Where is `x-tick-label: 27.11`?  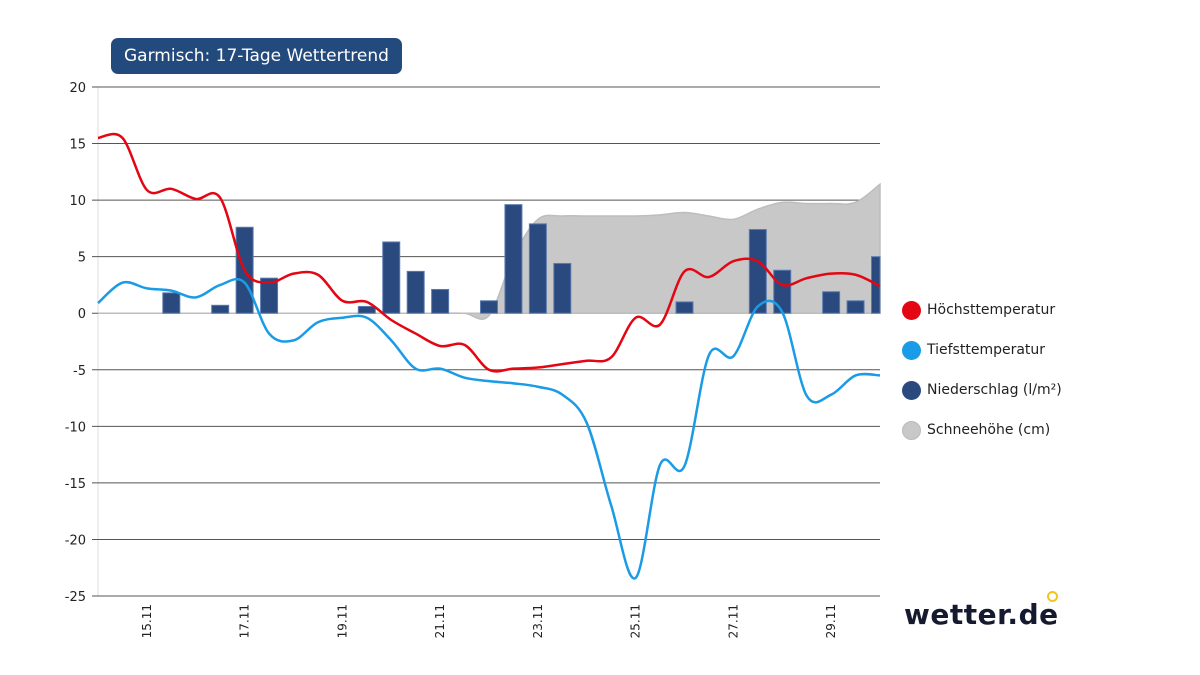 x-tick-label: 27.11 is located at coordinates (733, 621).